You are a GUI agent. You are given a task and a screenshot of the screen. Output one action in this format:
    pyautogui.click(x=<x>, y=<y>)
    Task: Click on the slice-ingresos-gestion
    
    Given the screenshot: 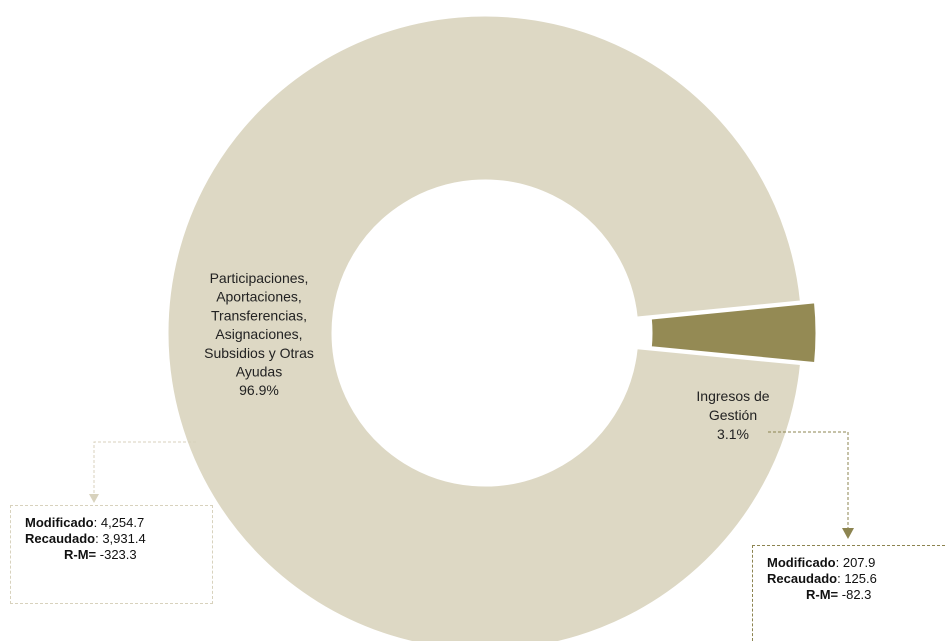 What is the action you would take?
    pyautogui.click(x=733, y=333)
    